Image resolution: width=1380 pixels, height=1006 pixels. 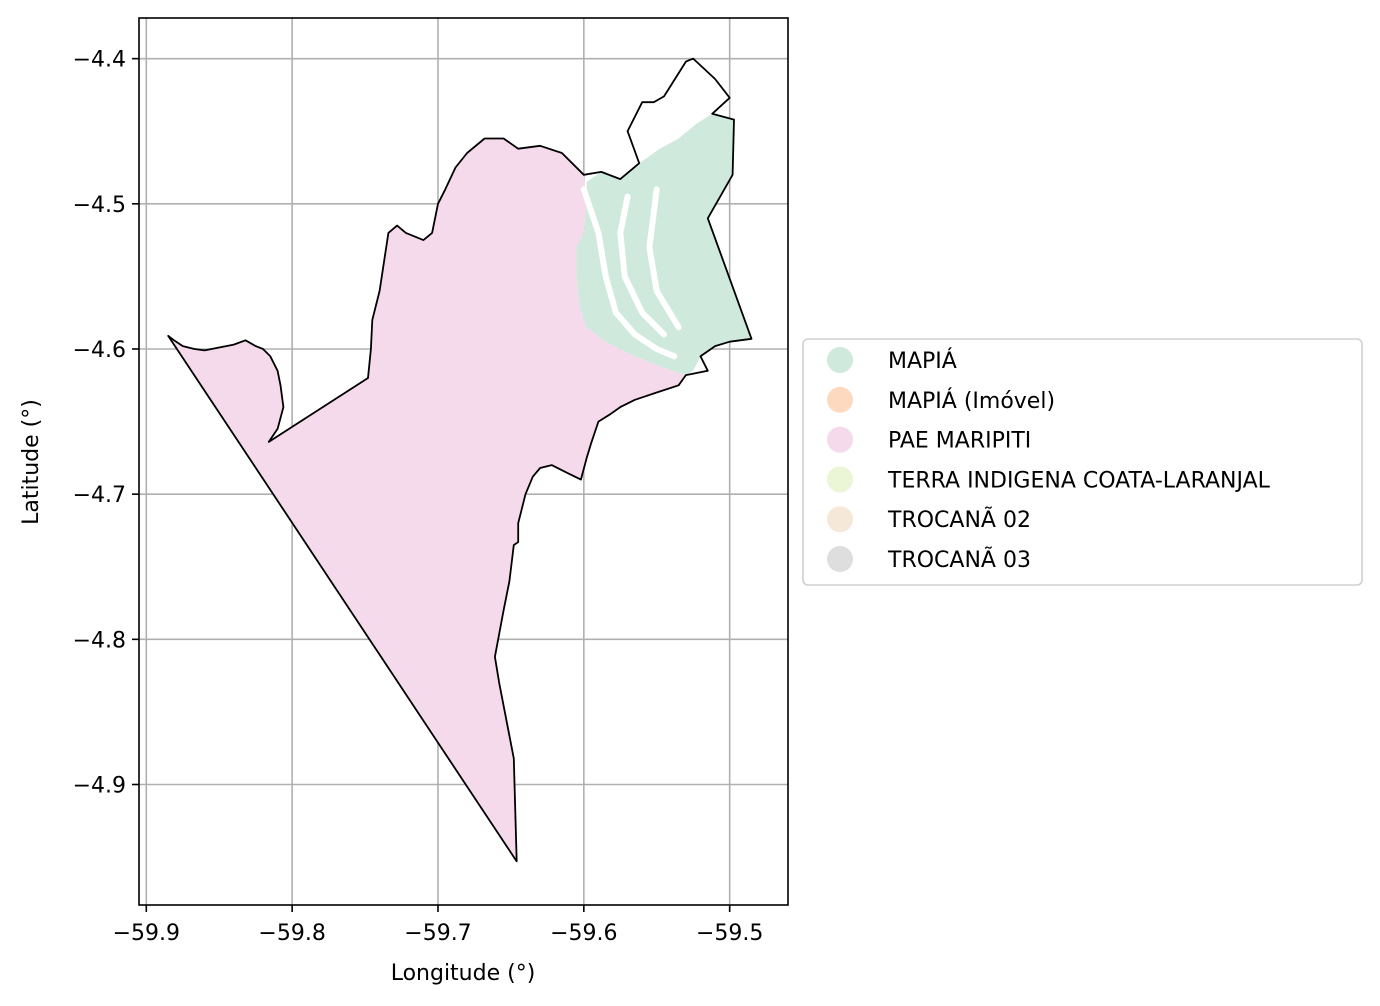 What do you see at coordinates (99, 60) in the screenshot?
I see `y-tick-label-0: −4.4` at bounding box center [99, 60].